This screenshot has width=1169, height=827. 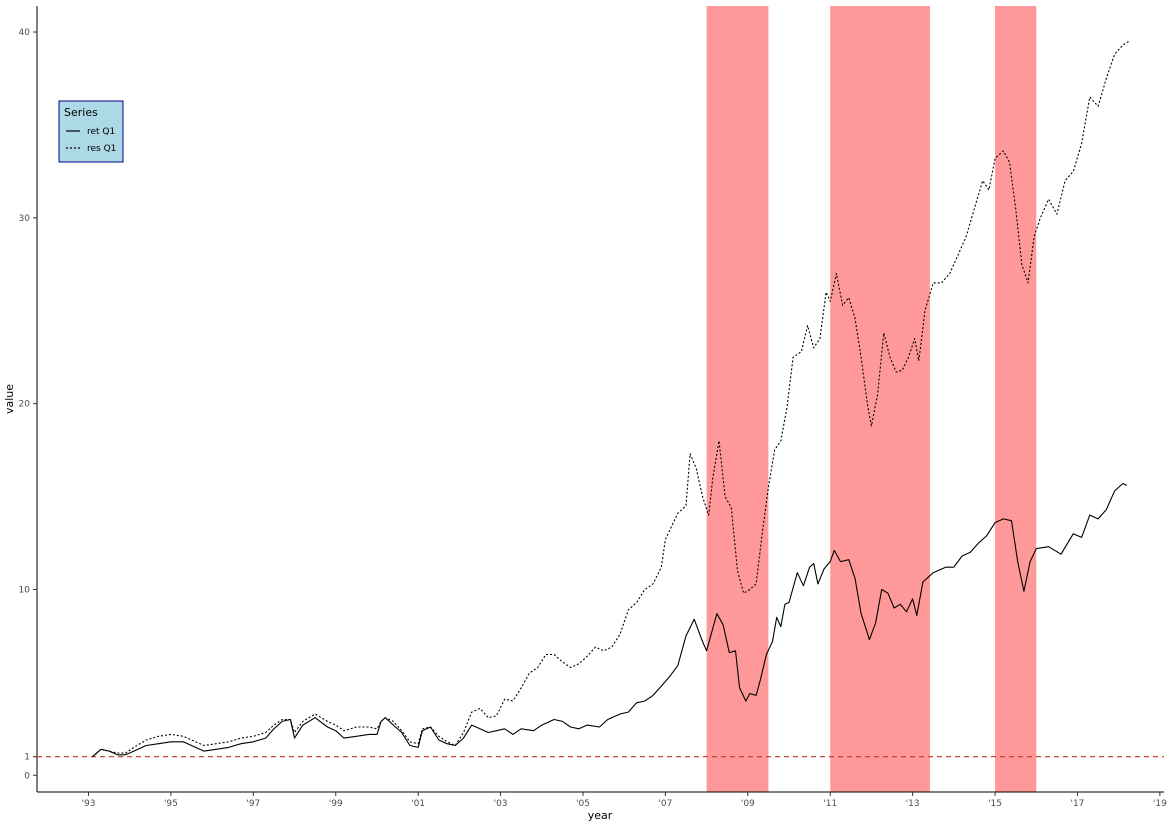 What do you see at coordinates (171, 804) in the screenshot?
I see `x-tick-label: '95` at bounding box center [171, 804].